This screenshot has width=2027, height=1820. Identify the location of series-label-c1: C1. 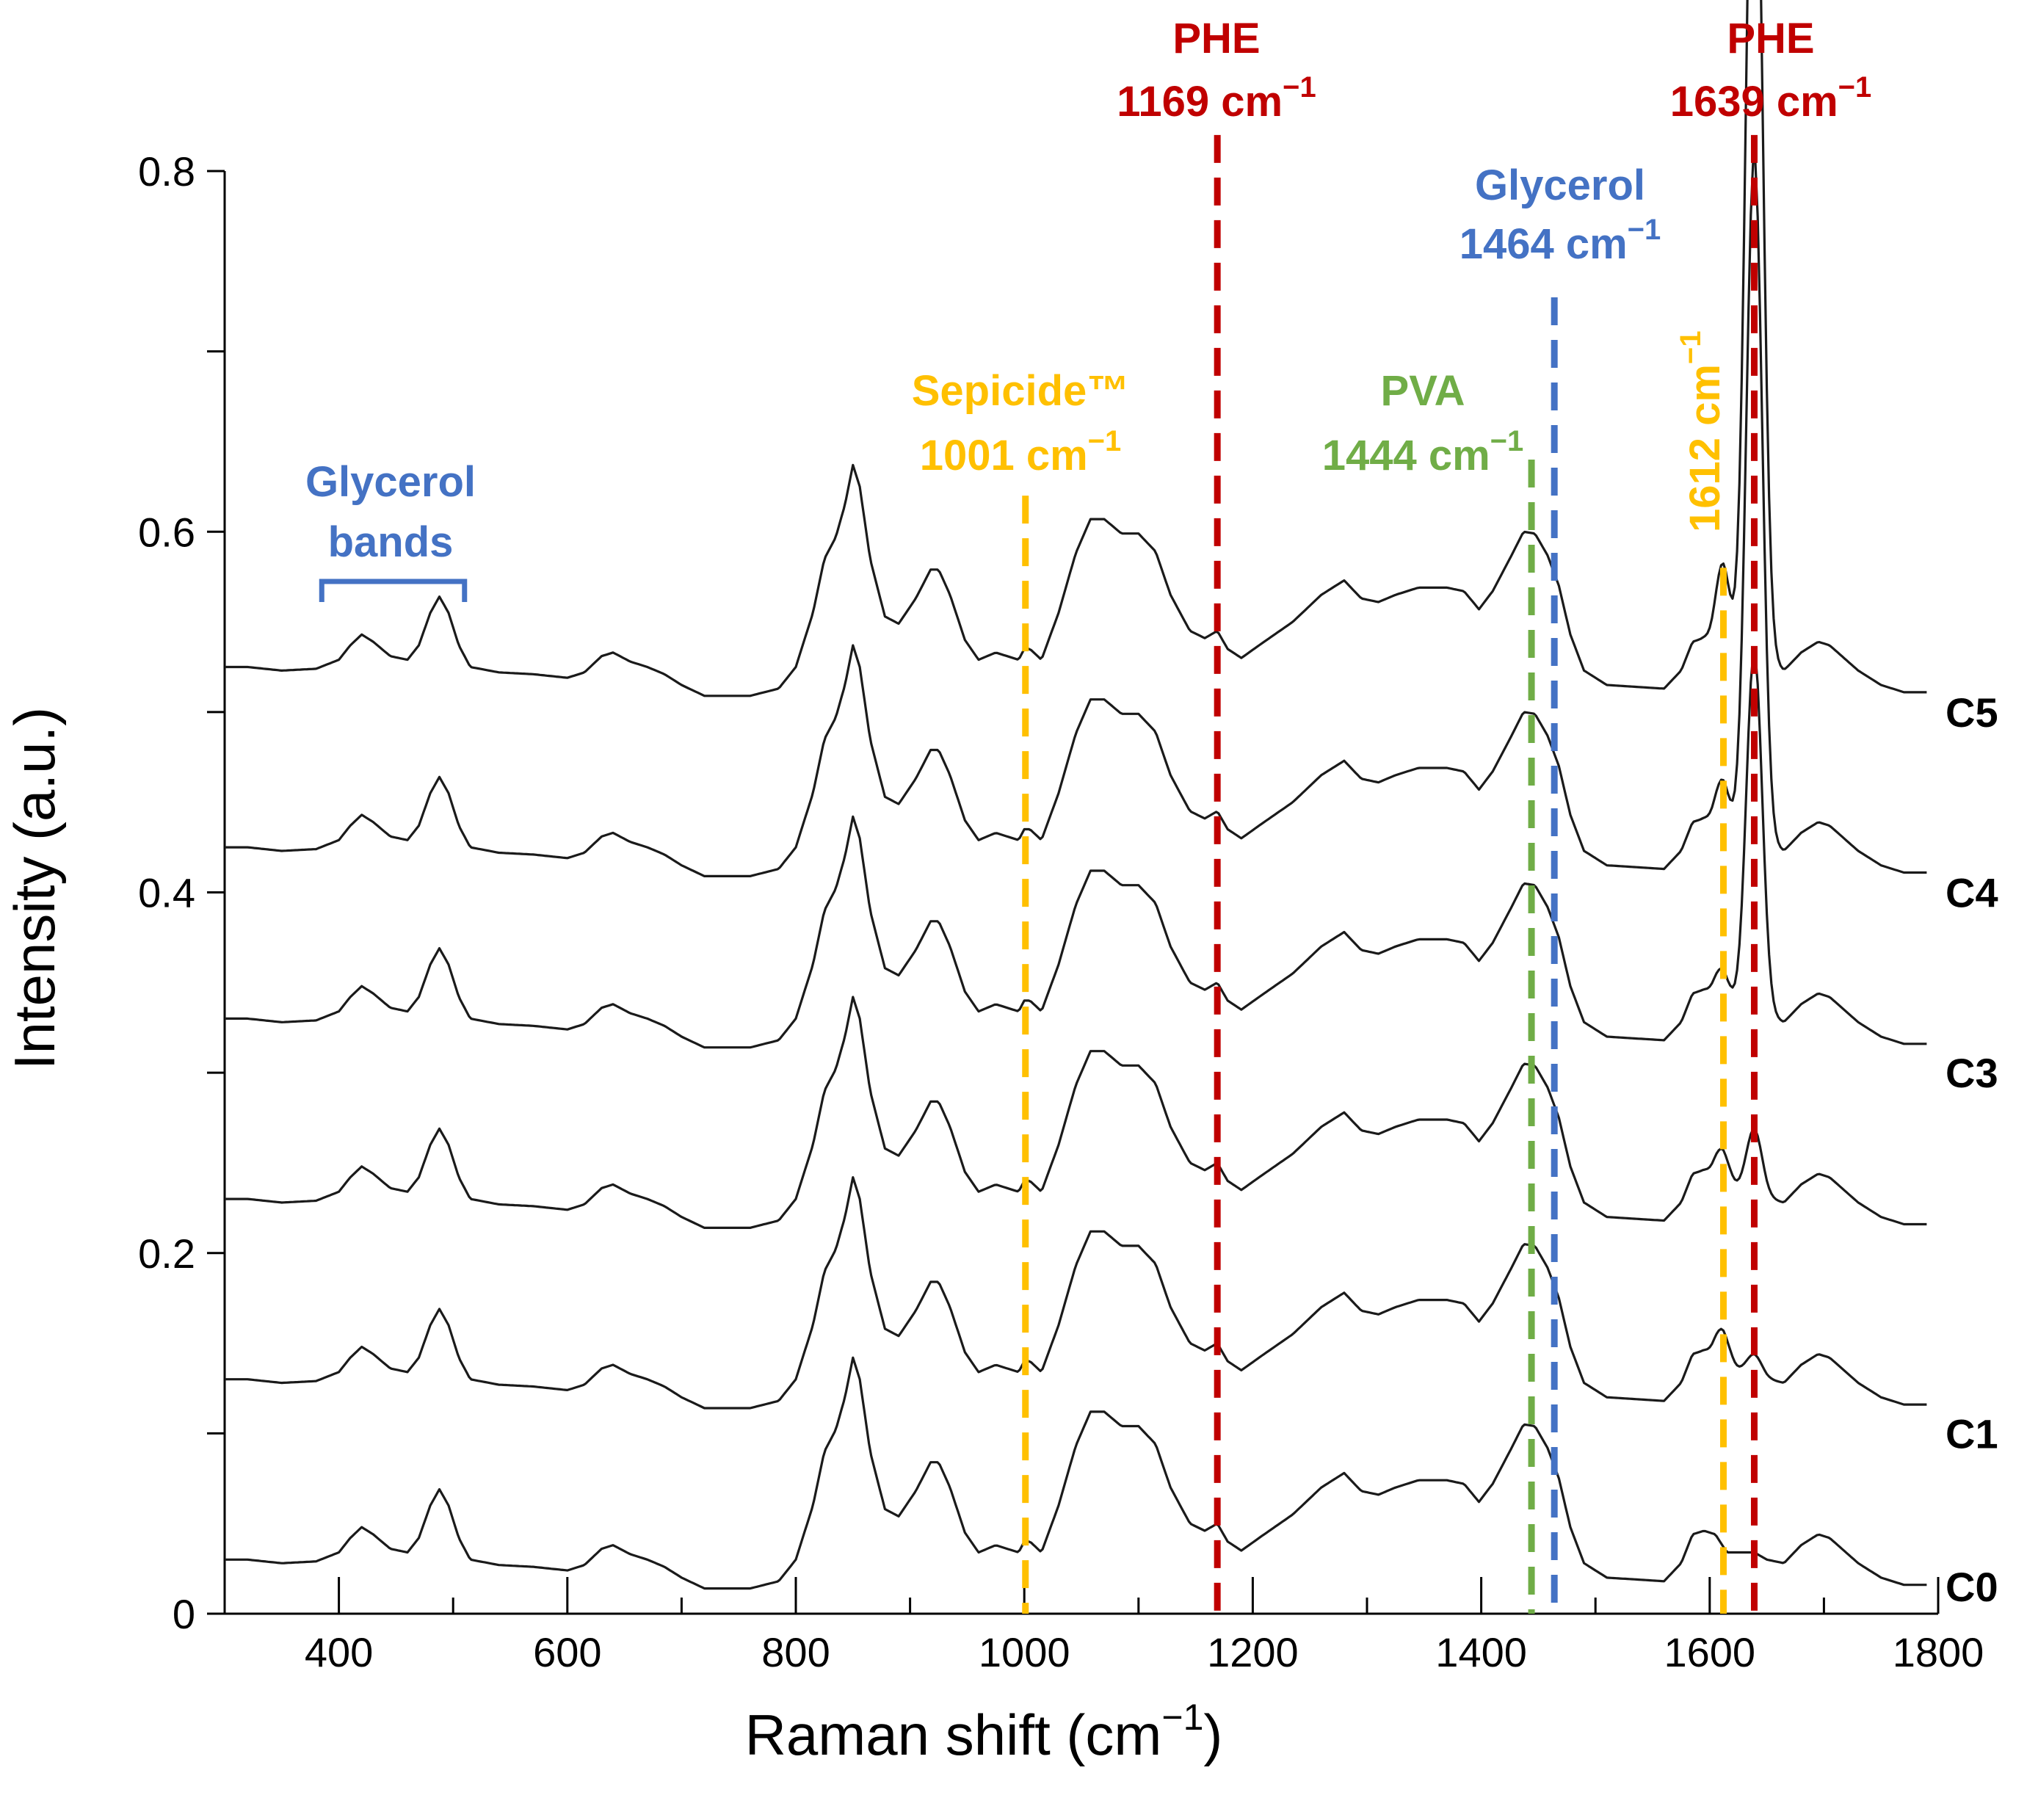
(1972, 1434).